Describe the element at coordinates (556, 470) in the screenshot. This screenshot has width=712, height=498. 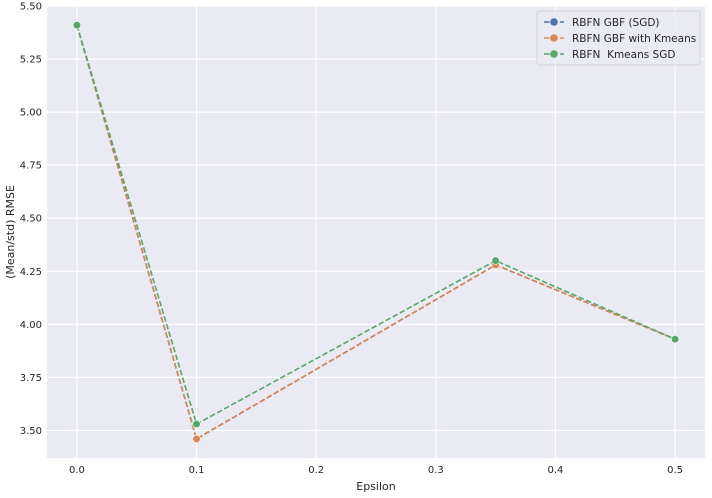
I see `x-tick-label: 0.4` at that location.